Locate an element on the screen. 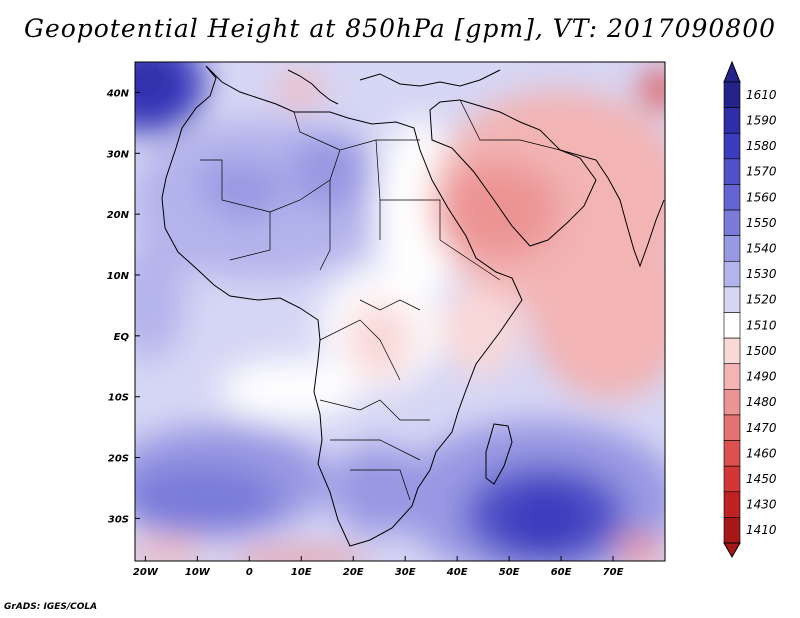  lon-tick-label: 60E is located at coordinates (561, 572).